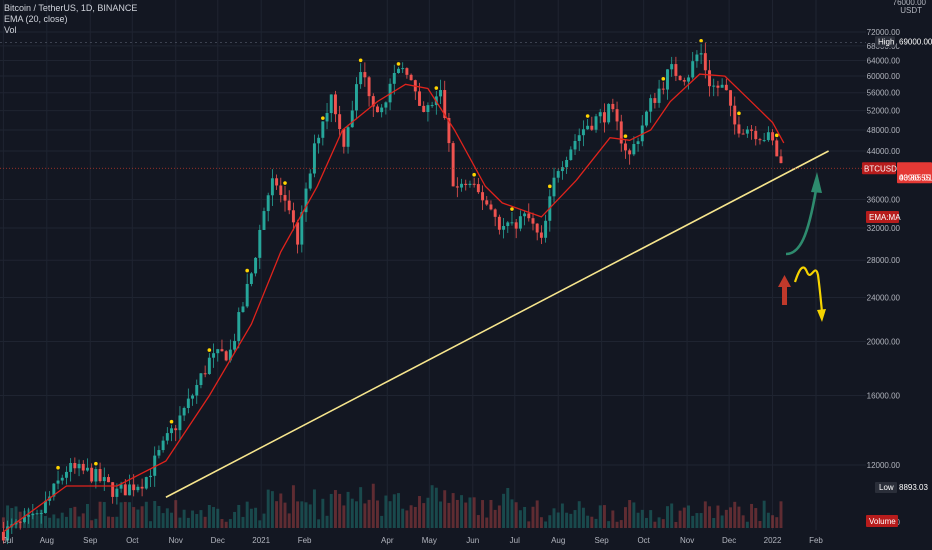  I want to click on time-tick-label: Dec, so click(729, 540).